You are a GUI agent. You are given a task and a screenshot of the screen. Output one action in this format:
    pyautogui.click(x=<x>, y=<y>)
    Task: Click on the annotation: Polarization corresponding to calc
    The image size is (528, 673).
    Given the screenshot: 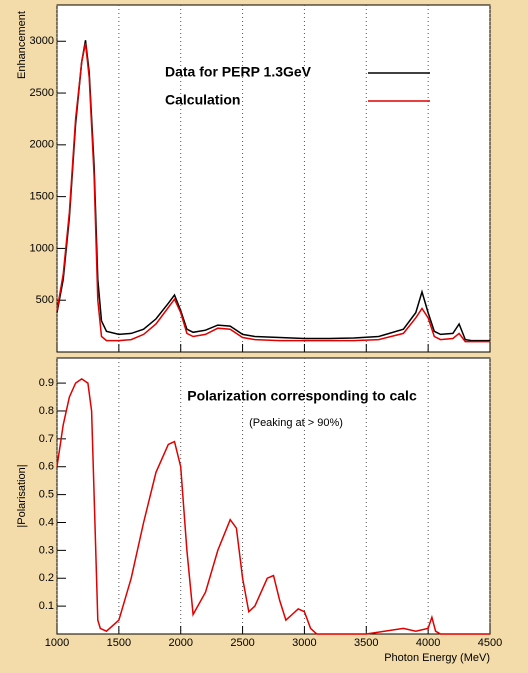 What is the action you would take?
    pyautogui.click(x=302, y=396)
    